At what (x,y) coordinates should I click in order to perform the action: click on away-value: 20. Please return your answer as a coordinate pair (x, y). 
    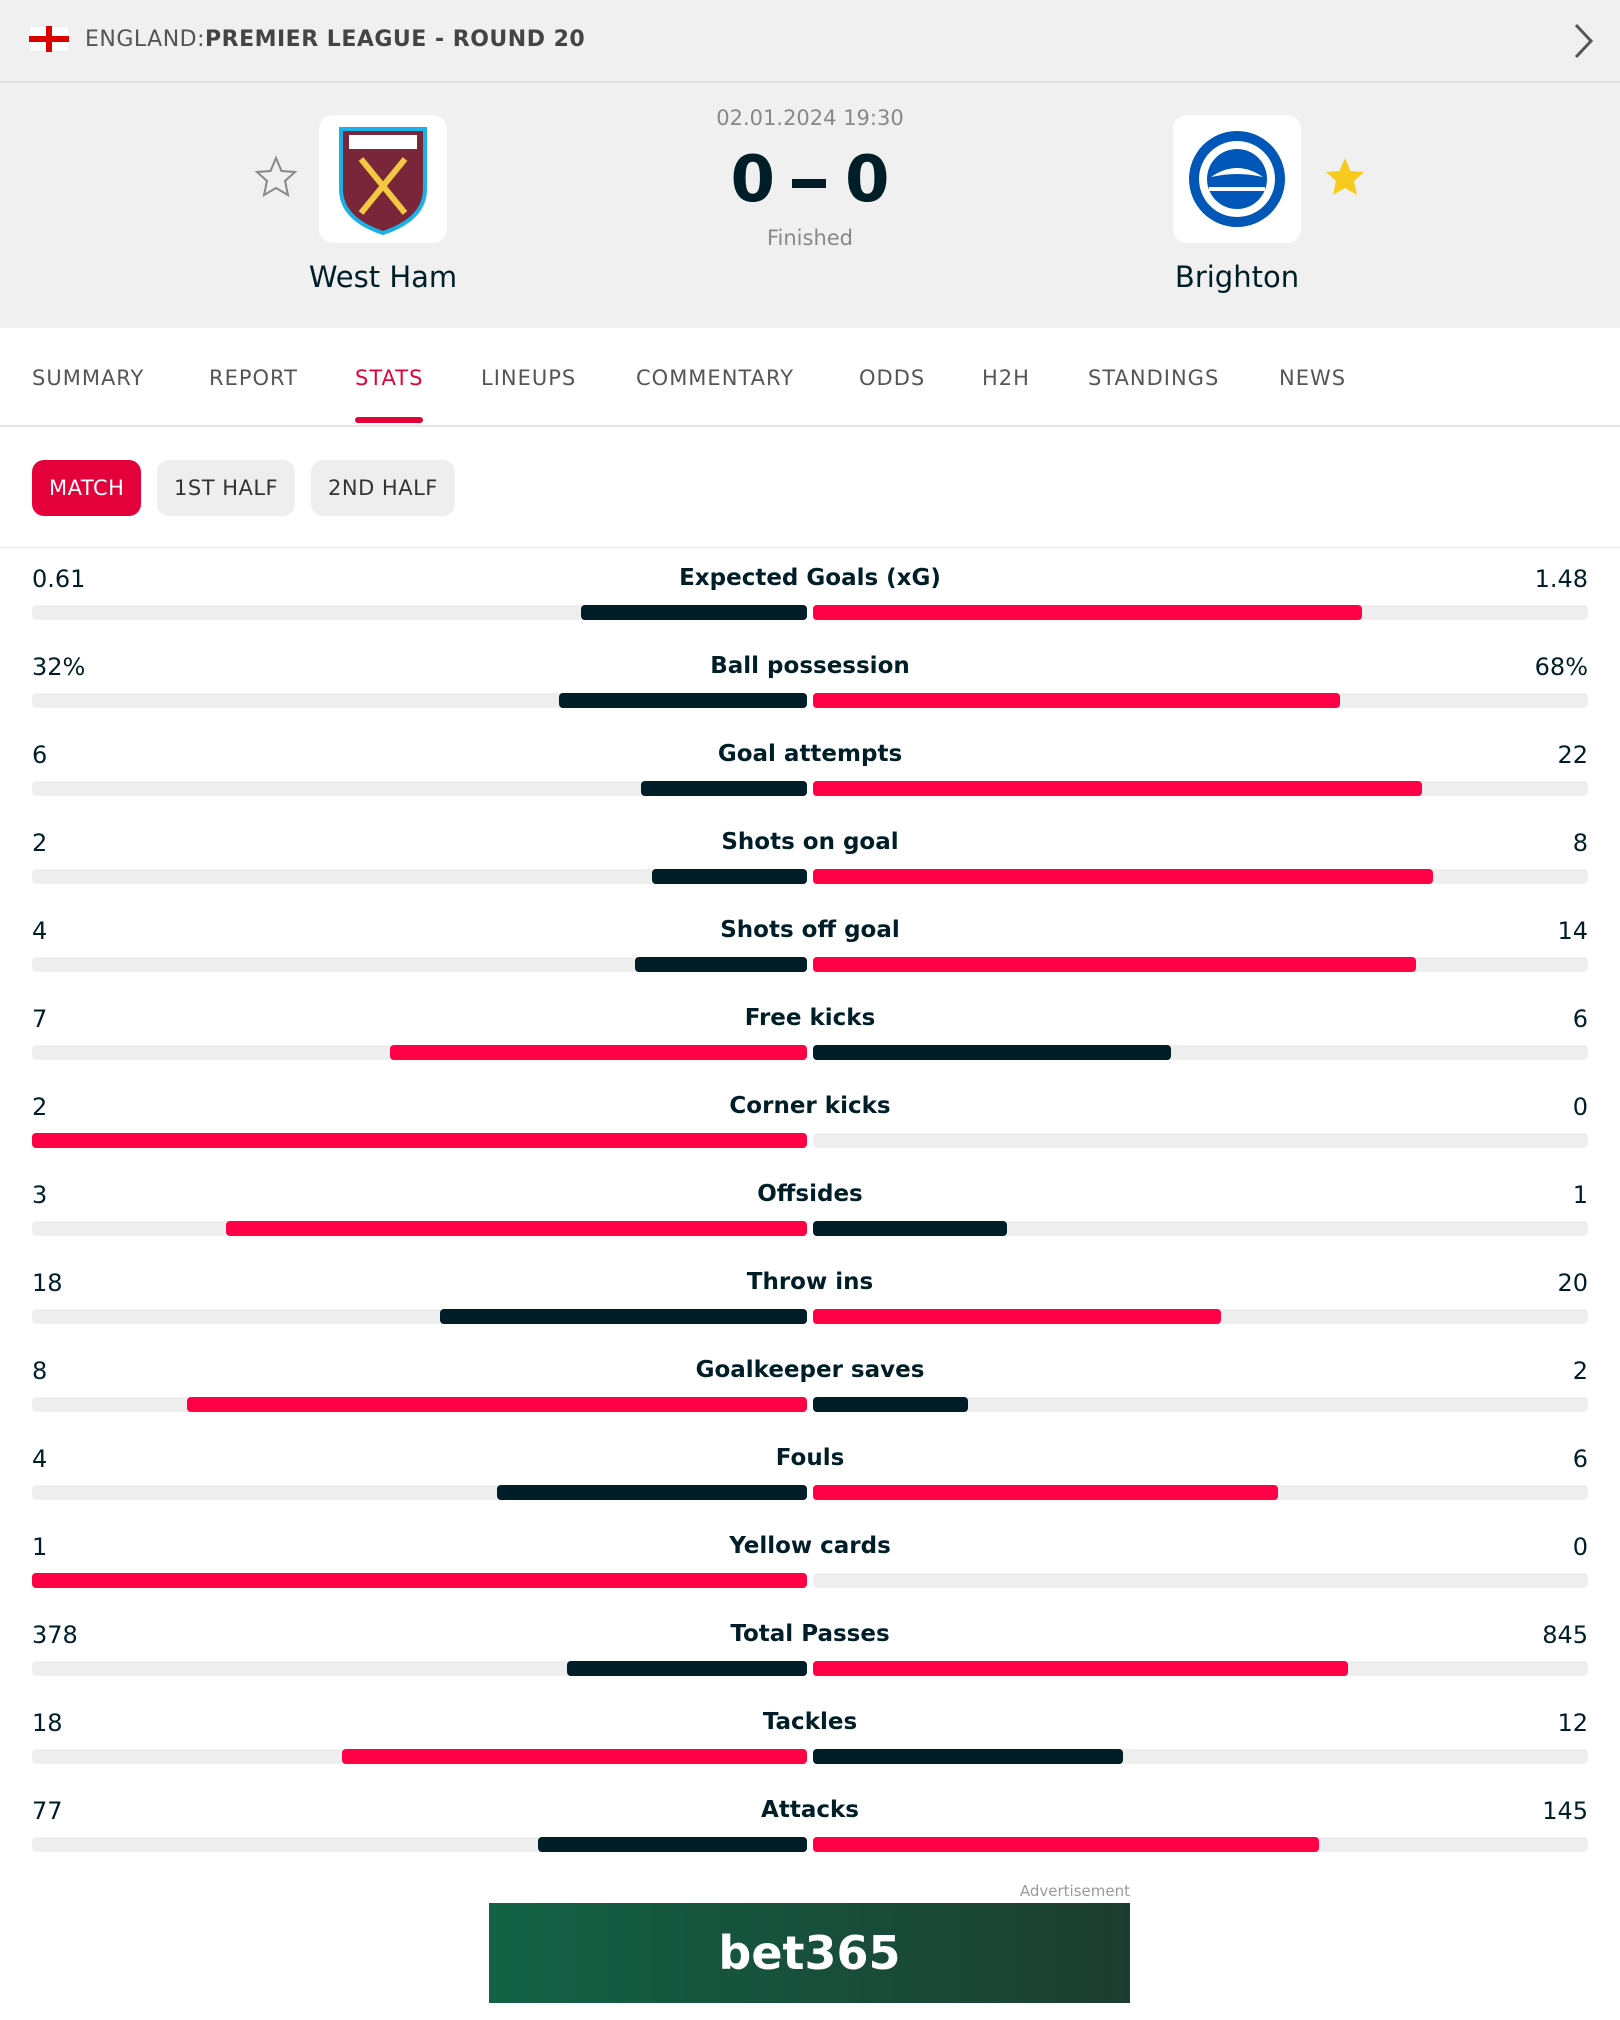
    Looking at the image, I should click on (1572, 1283).